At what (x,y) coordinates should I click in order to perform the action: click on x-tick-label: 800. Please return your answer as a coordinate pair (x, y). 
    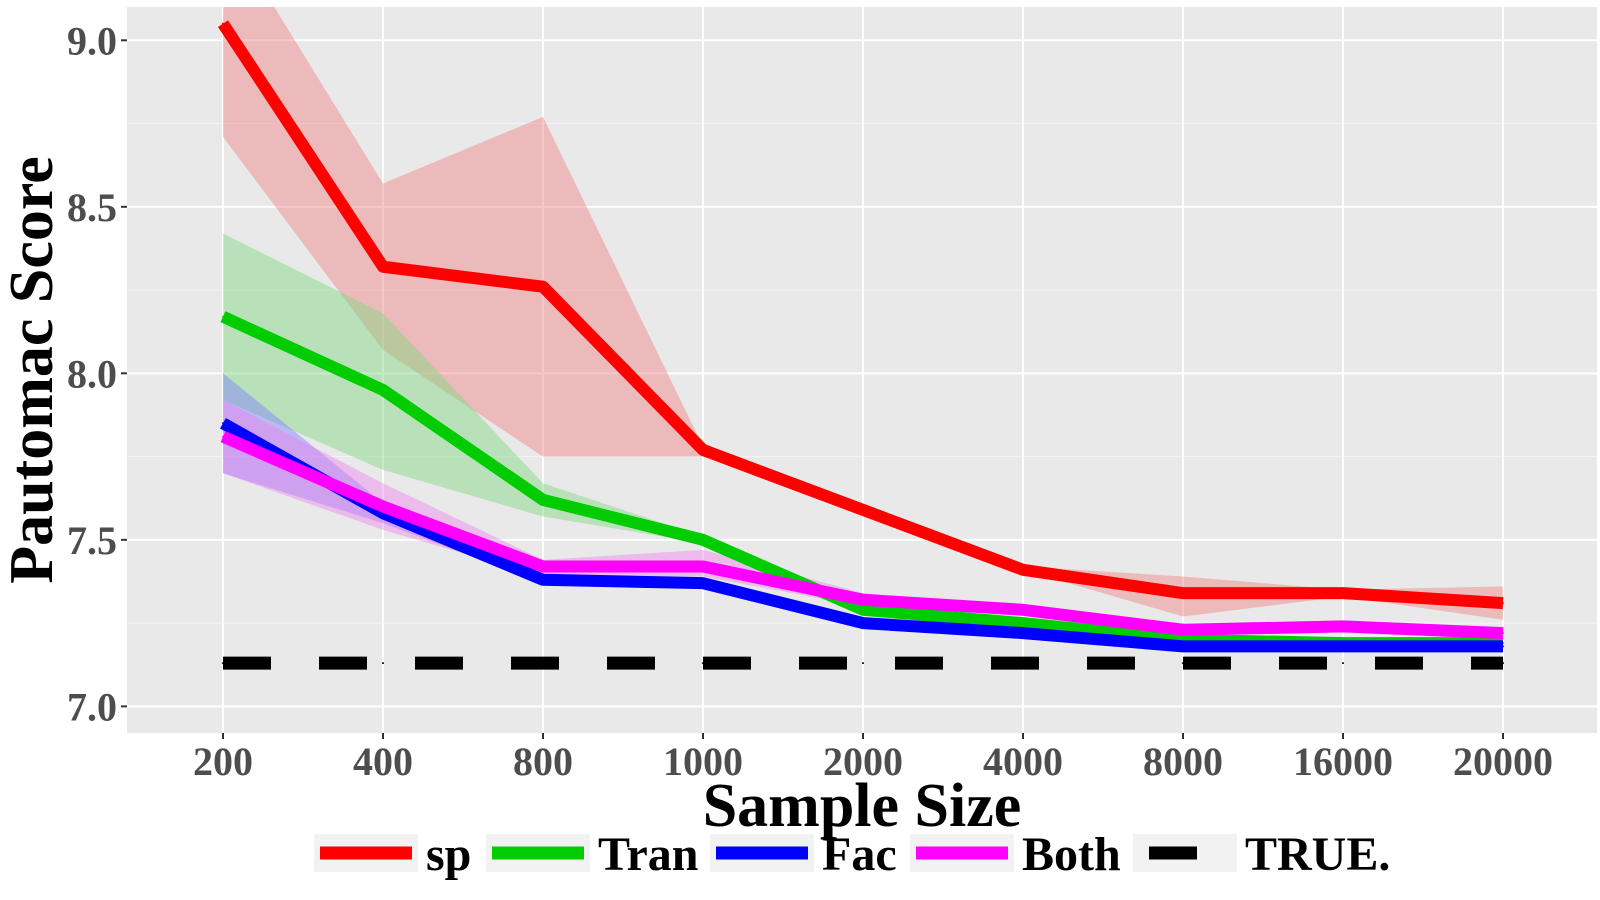
    Looking at the image, I should click on (543, 761).